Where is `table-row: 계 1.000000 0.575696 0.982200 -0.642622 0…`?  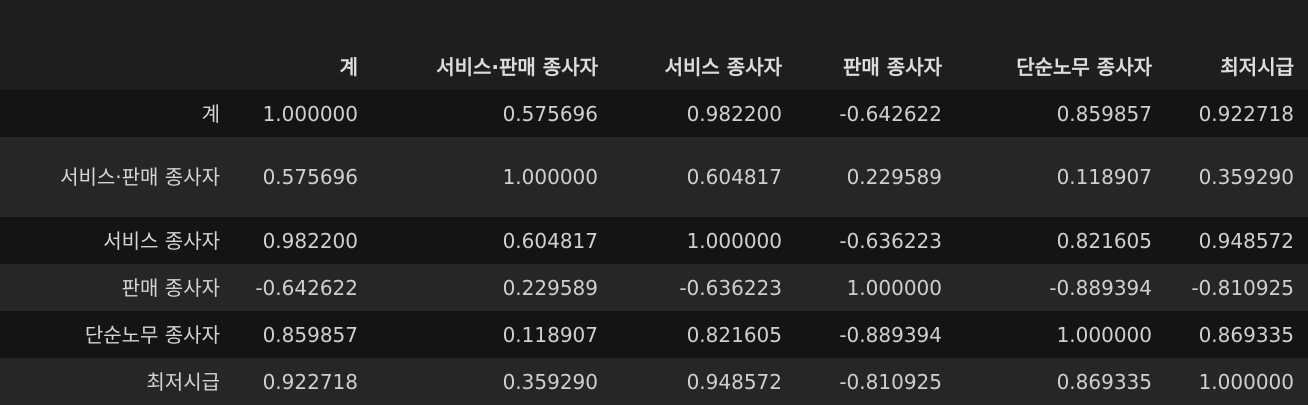
table-row: 계 1.000000 0.575696 0.982200 -0.642622 0… is located at coordinates (654, 113).